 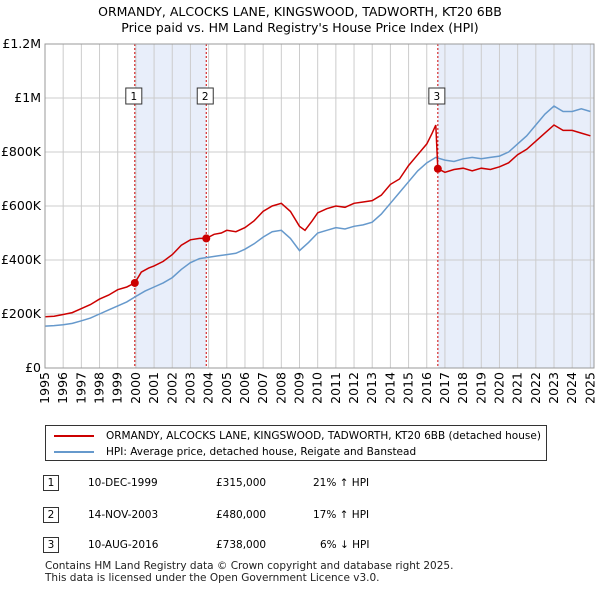 I want to click on legend-swatch-property, so click(x=74, y=436).